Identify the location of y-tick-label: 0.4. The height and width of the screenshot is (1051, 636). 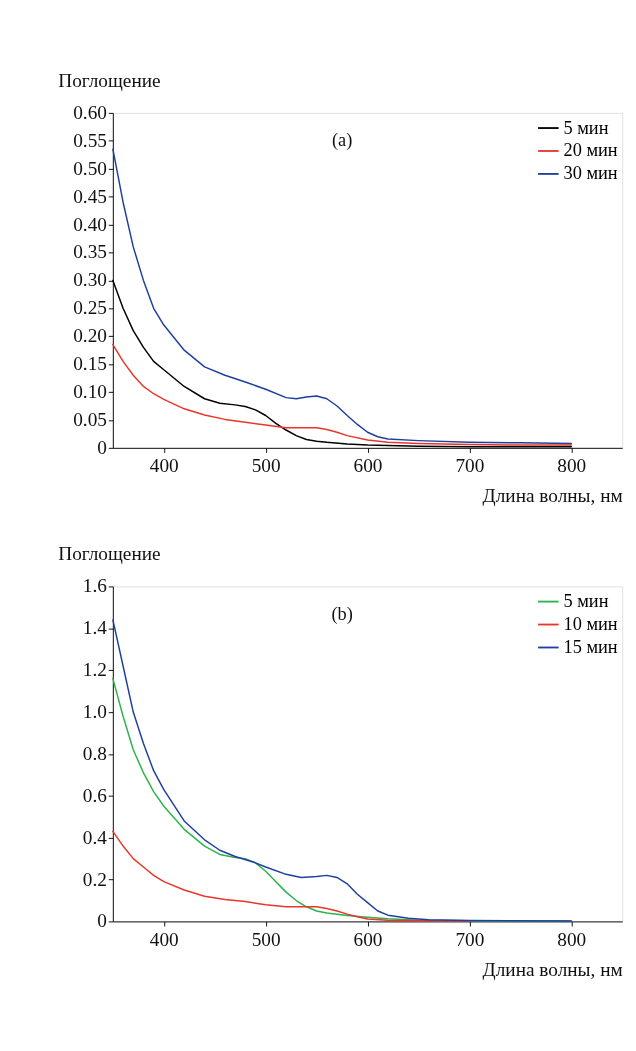
(95, 837).